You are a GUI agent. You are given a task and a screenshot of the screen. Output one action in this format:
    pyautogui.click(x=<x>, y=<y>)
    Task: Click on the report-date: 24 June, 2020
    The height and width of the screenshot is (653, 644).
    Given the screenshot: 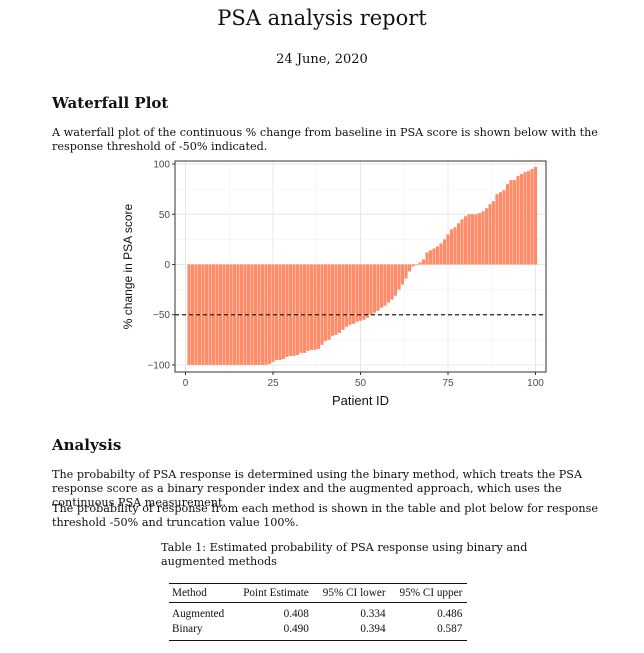 What is the action you would take?
    pyautogui.click(x=322, y=59)
    